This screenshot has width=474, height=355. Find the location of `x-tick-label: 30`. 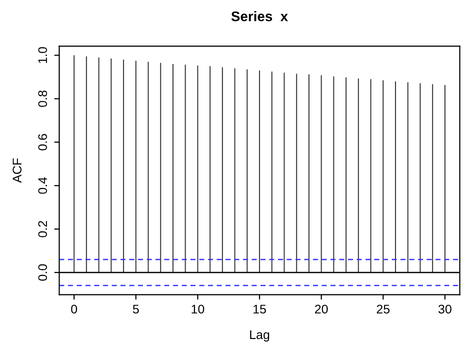

x-tick-label: 30 is located at coordinates (445, 309).